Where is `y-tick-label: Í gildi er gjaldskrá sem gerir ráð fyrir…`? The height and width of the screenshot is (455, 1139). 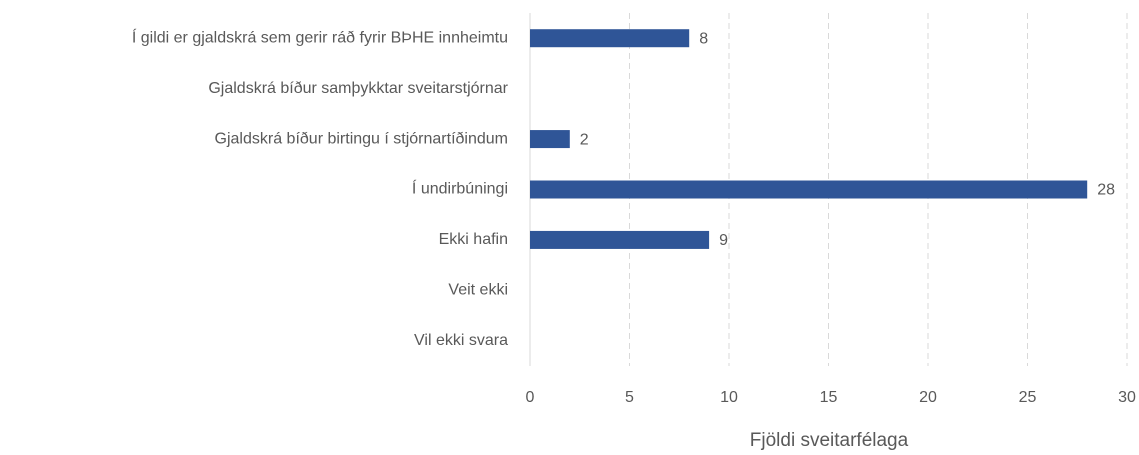
y-tick-label: Í gildi er gjaldskrá sem gerir ráð fyrir… is located at coordinates (320, 36).